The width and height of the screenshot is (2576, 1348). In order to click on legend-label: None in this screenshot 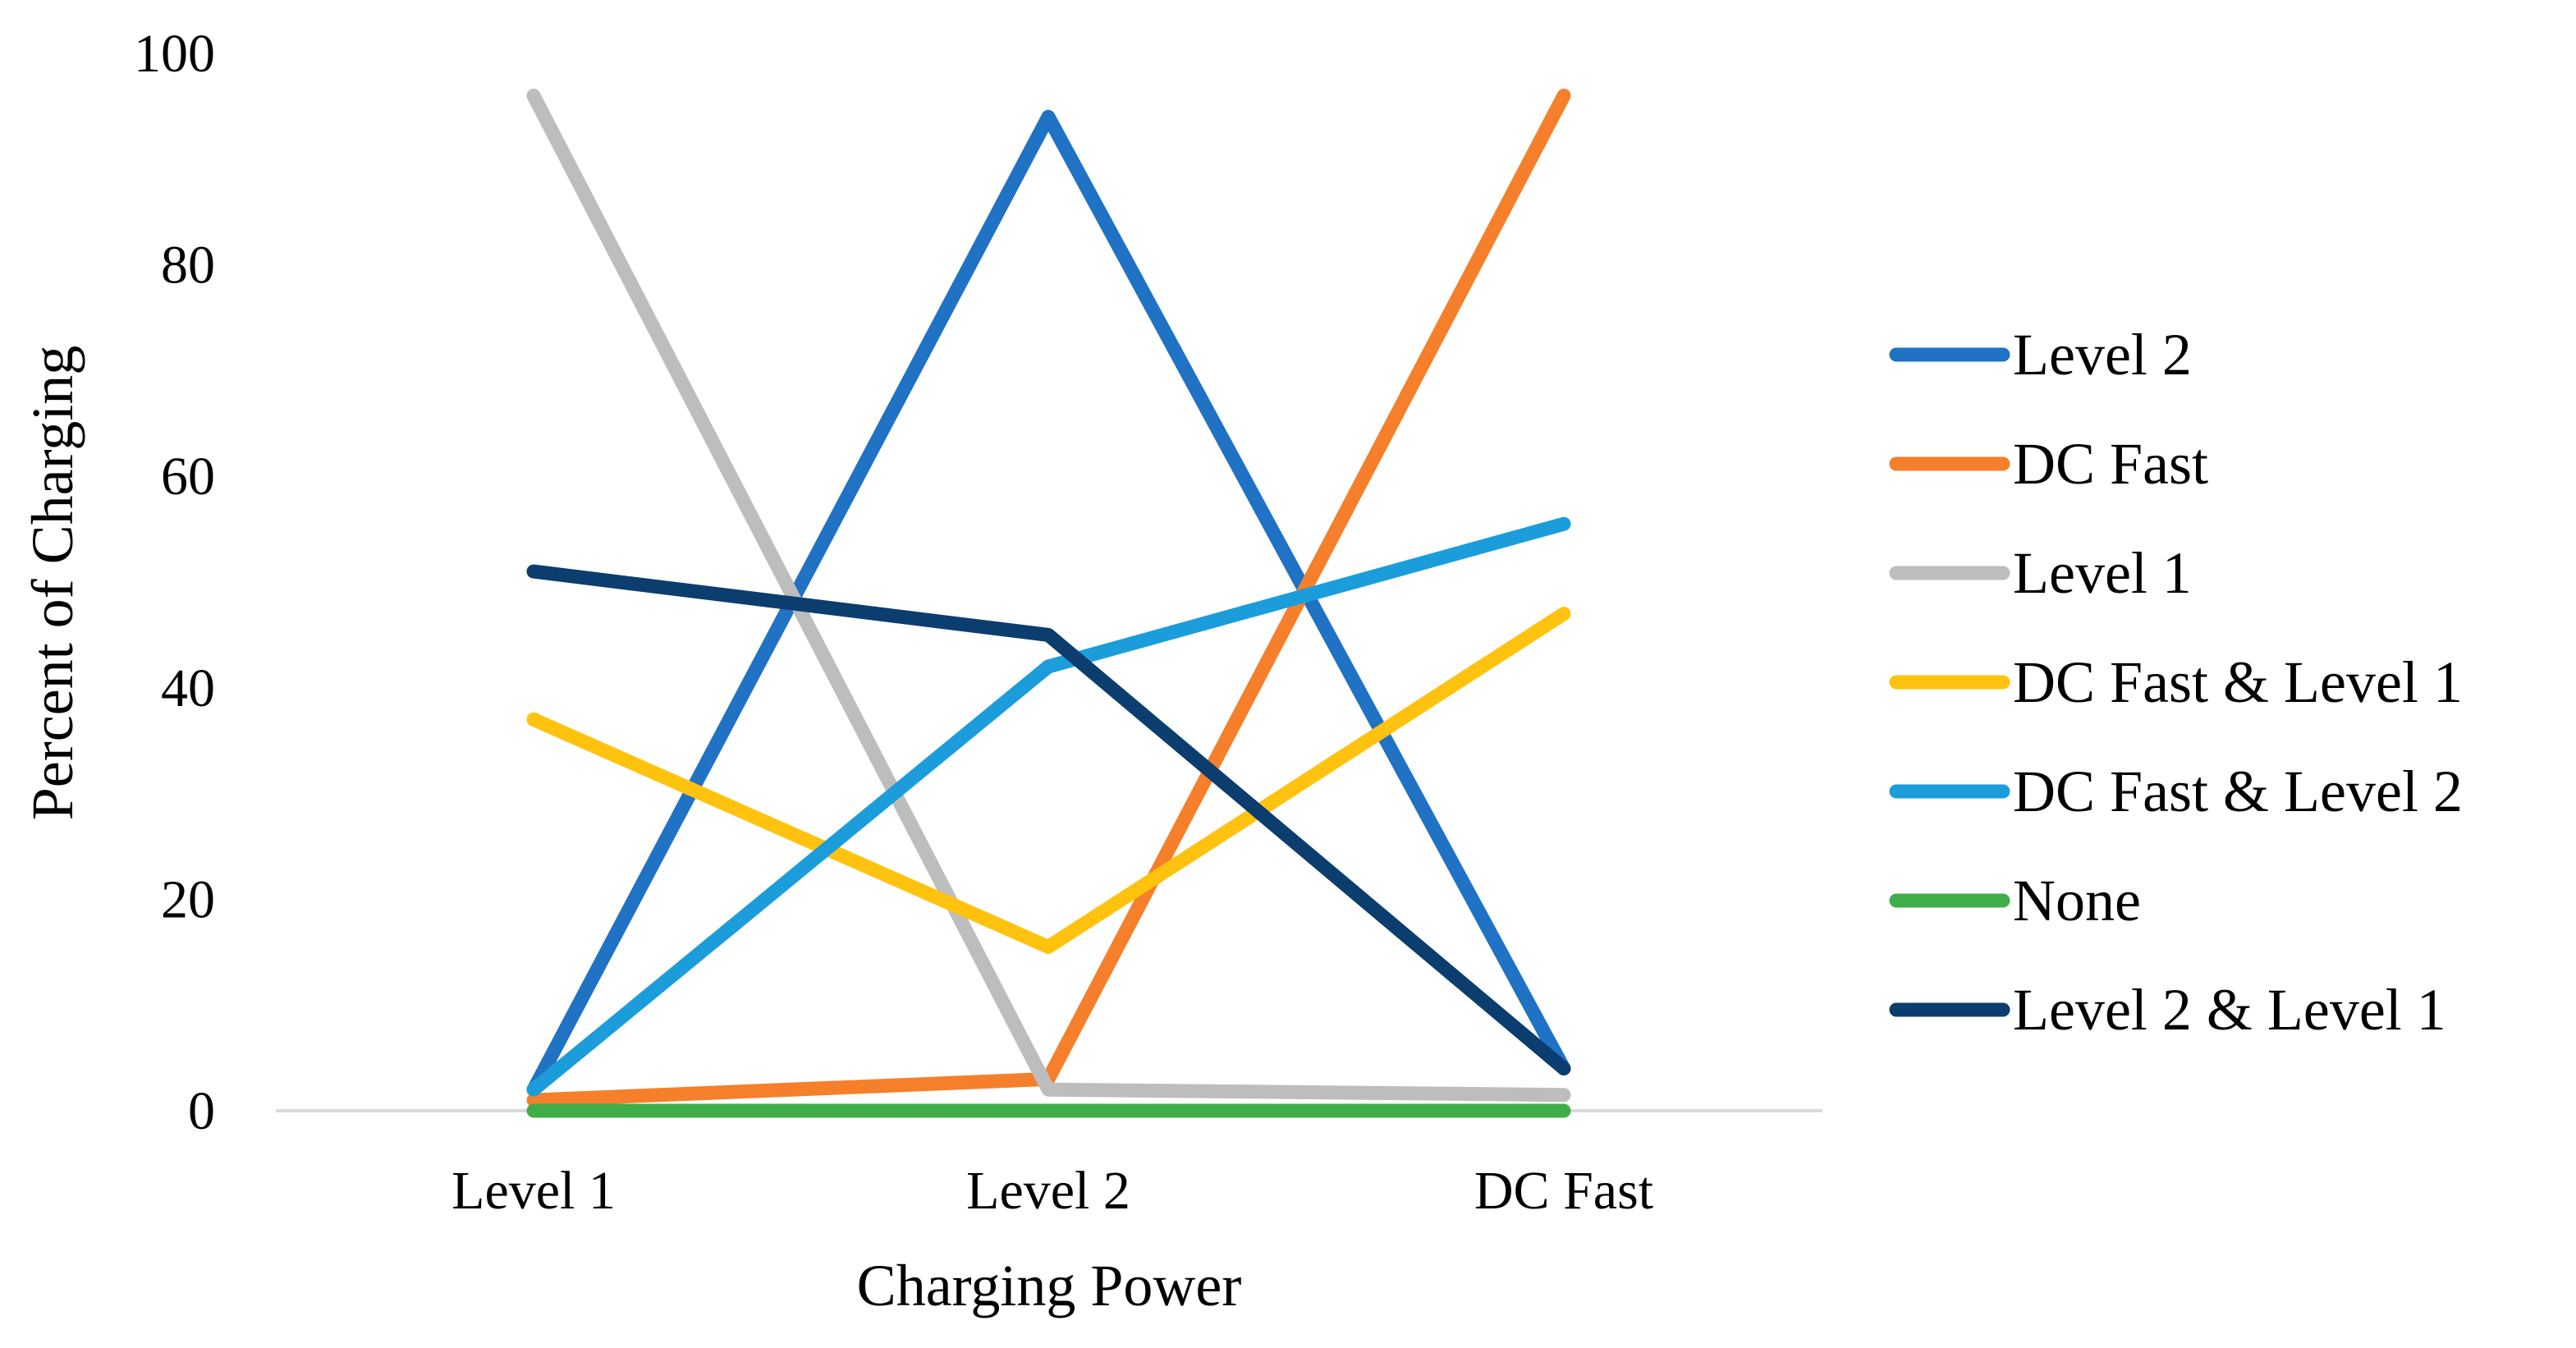, I will do `click(2077, 900)`.